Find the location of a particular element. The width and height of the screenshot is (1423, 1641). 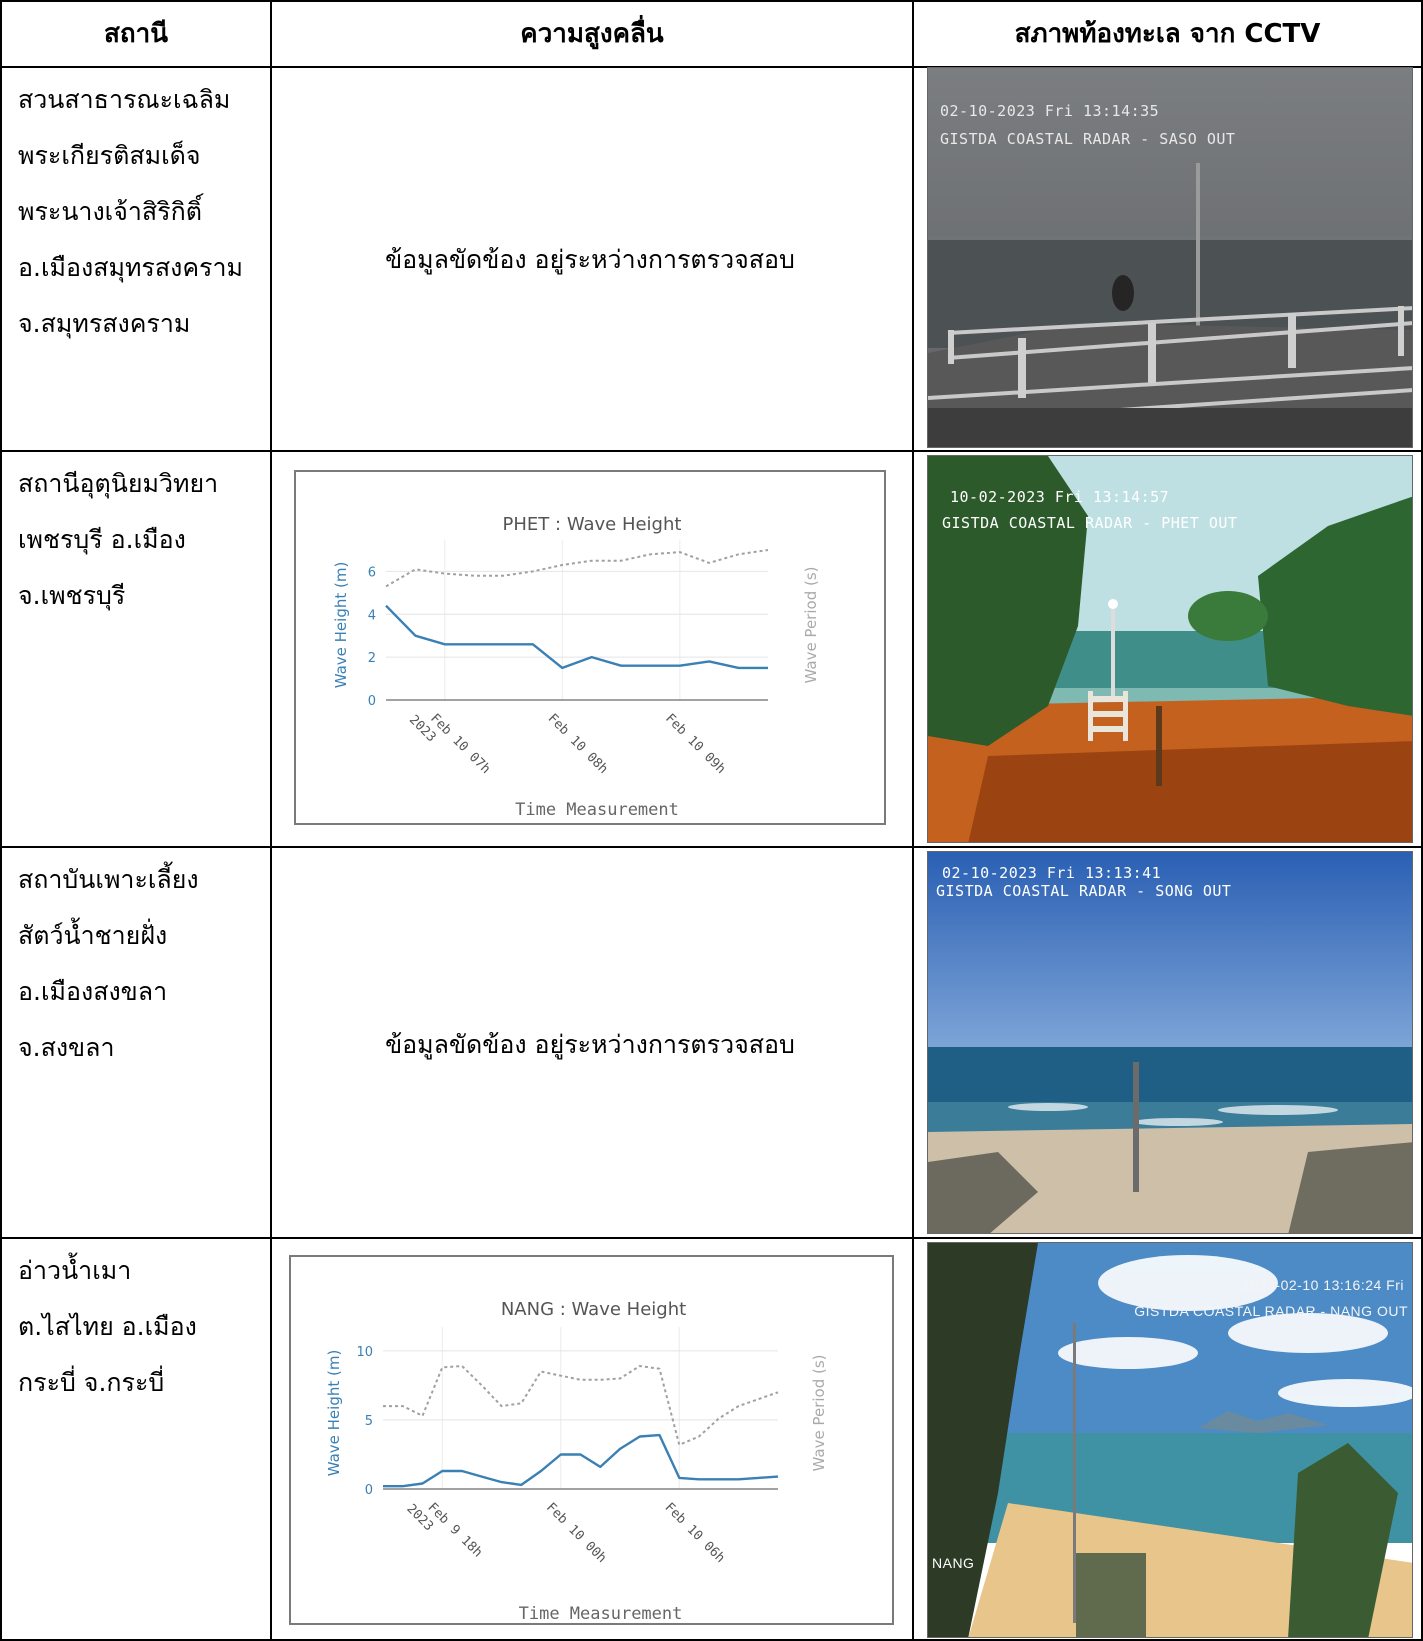

header-wave-height: ความสูงคลื่น is located at coordinates (592, 33).